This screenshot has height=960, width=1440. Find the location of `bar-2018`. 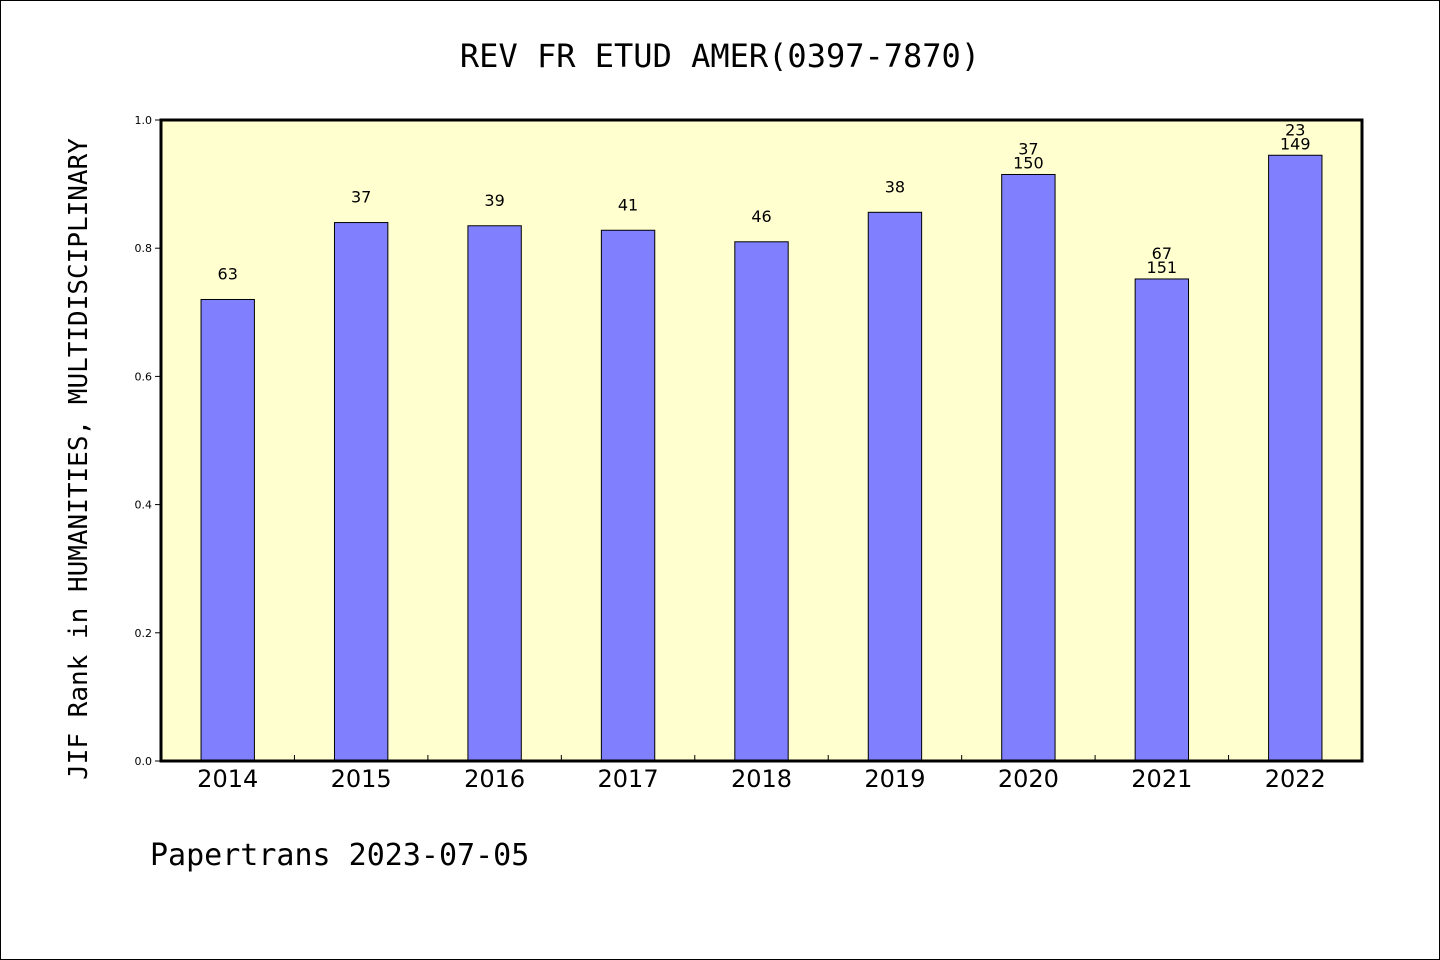

bar-2018 is located at coordinates (761, 501).